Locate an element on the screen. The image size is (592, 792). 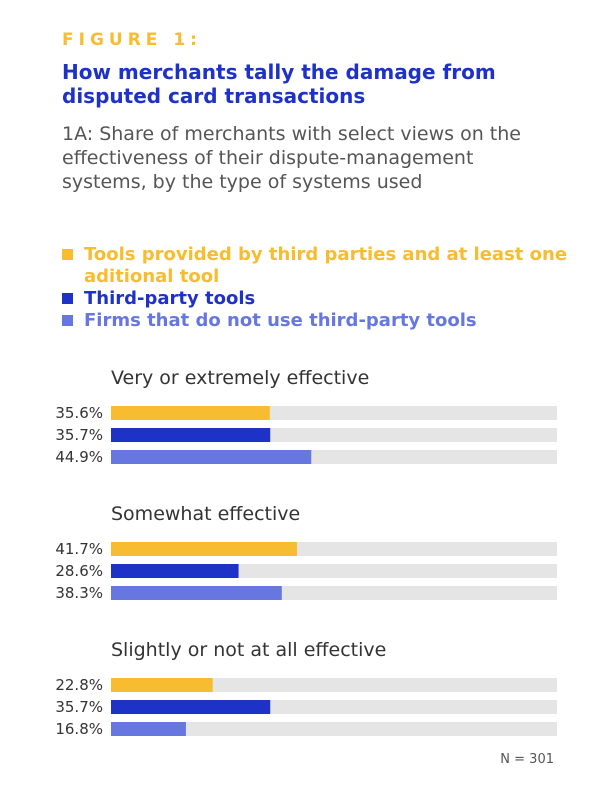
value-label-very-effective-third-party: 35.7% is located at coordinates (79, 435).